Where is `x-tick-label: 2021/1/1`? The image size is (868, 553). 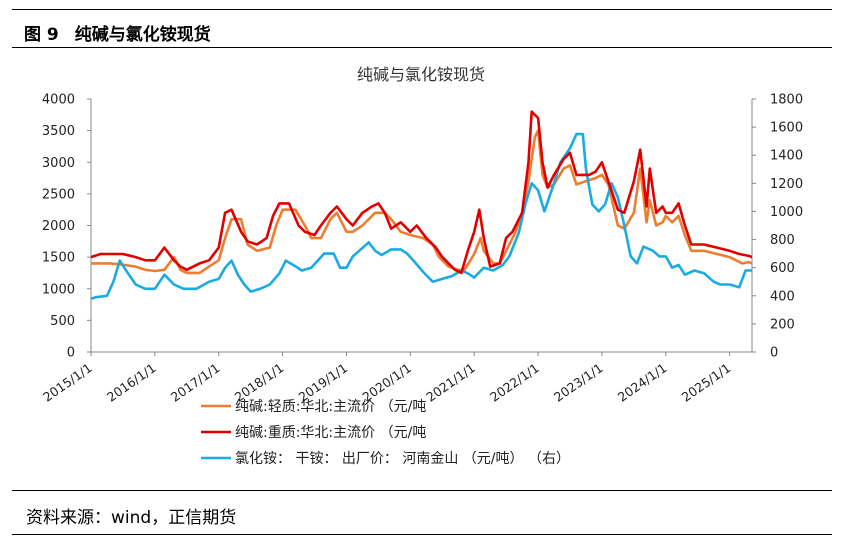
x-tick-label: 2021/1/1 is located at coordinates (450, 382).